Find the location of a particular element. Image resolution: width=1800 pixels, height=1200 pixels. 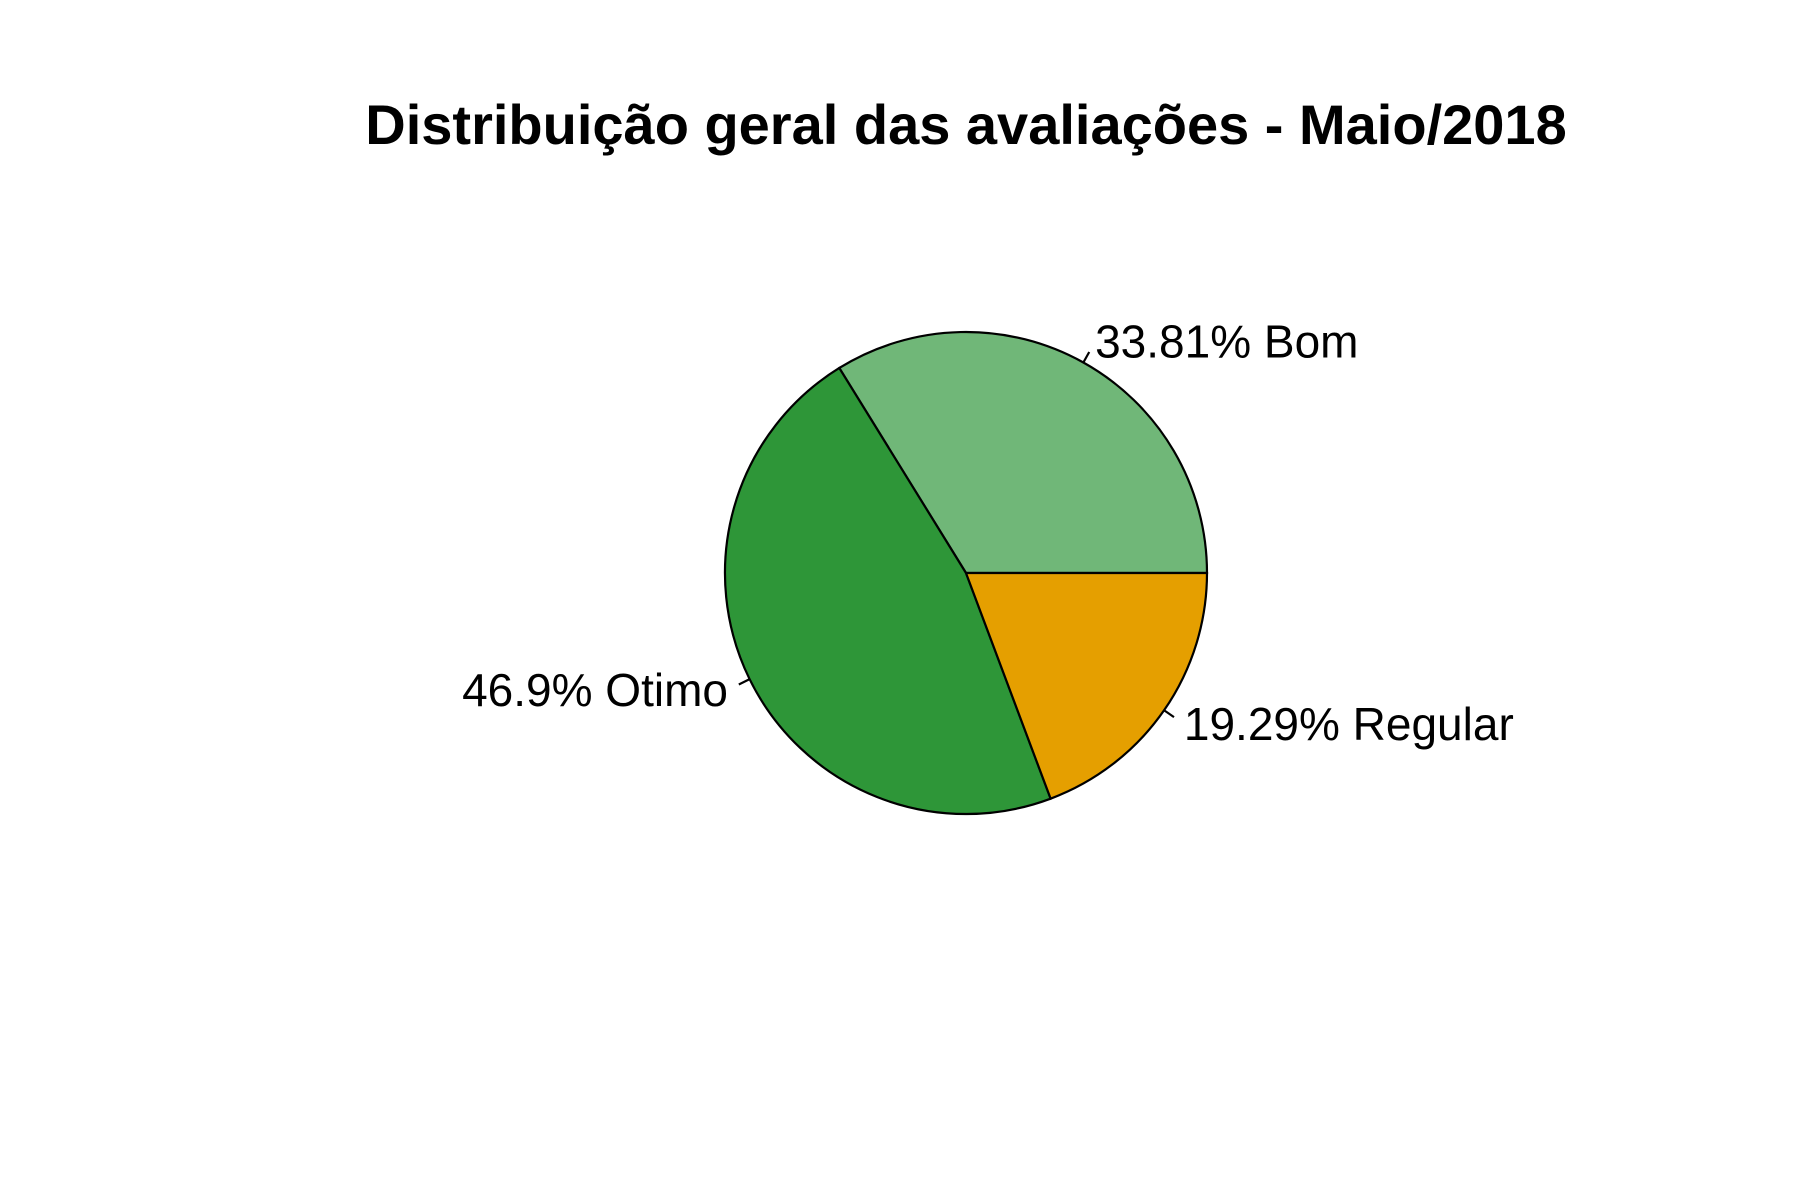

pie-slices is located at coordinates (966, 573).